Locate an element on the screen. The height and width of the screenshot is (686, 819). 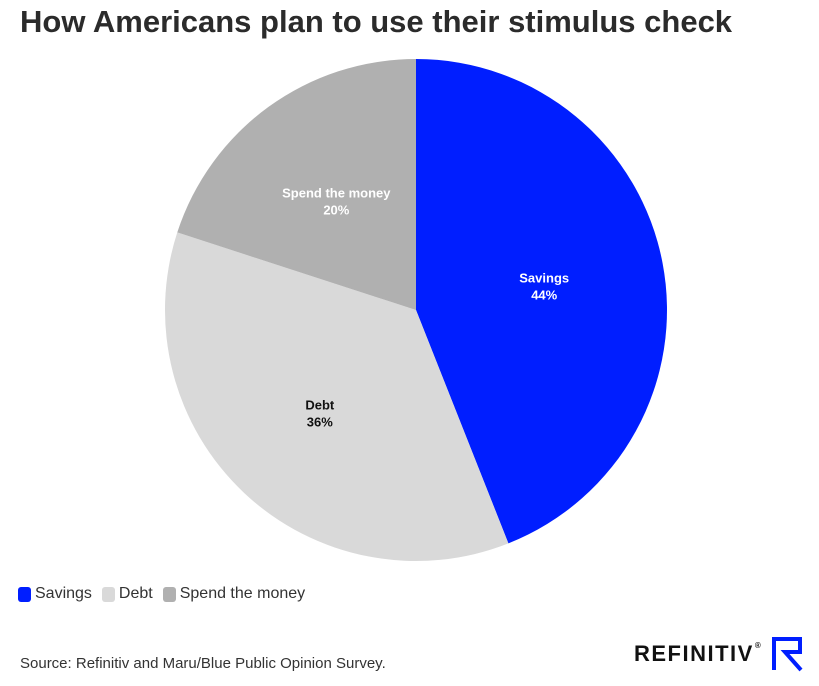
legend-swatch-savings is located at coordinates (24, 594).